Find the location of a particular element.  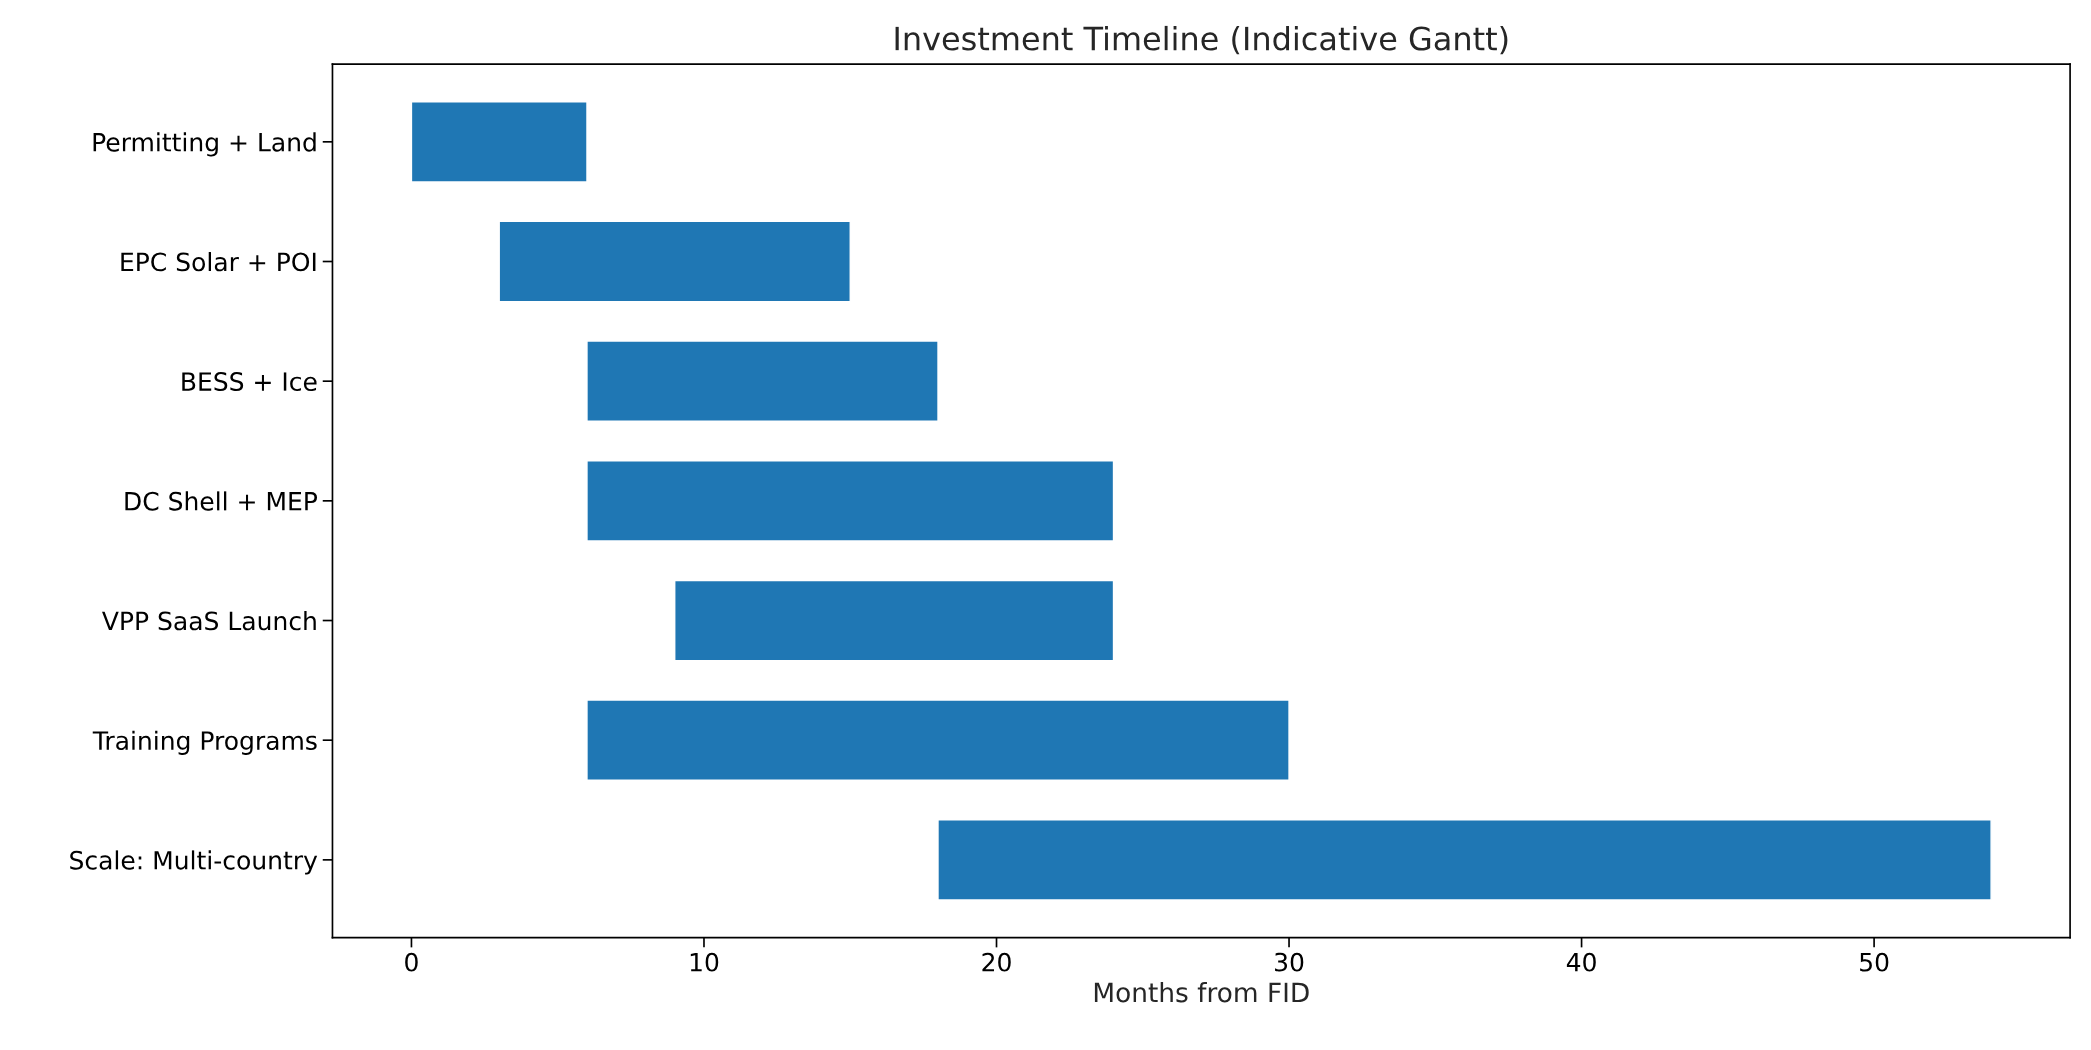

y-tick-label: Training Programs is located at coordinates (204, 742).